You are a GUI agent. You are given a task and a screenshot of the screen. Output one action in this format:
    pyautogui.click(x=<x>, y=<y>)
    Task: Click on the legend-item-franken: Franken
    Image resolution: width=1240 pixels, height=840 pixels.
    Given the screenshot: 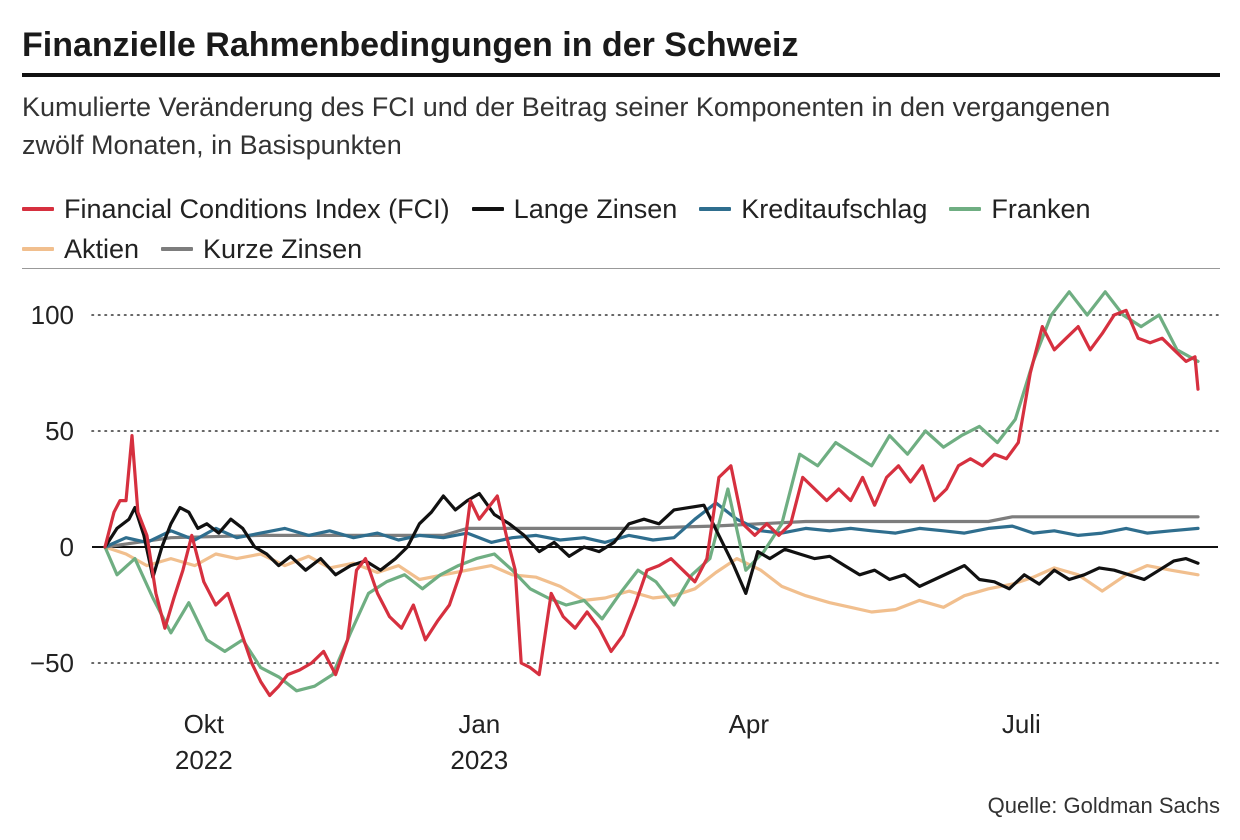 What is the action you would take?
    pyautogui.click(x=1019, y=209)
    